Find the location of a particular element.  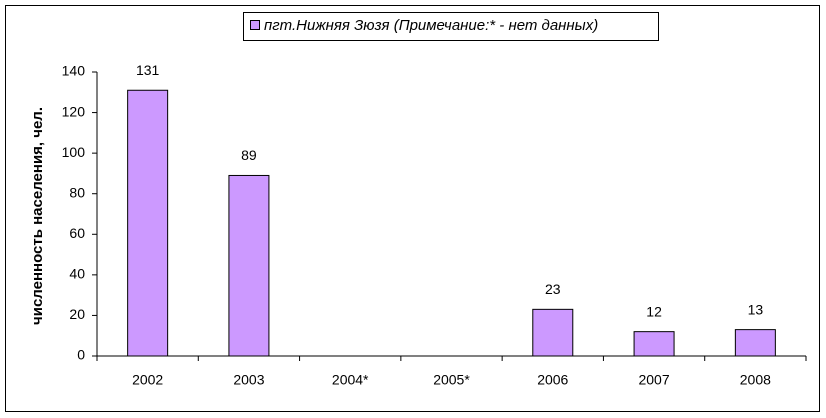

legend-swatch is located at coordinates (255, 25).